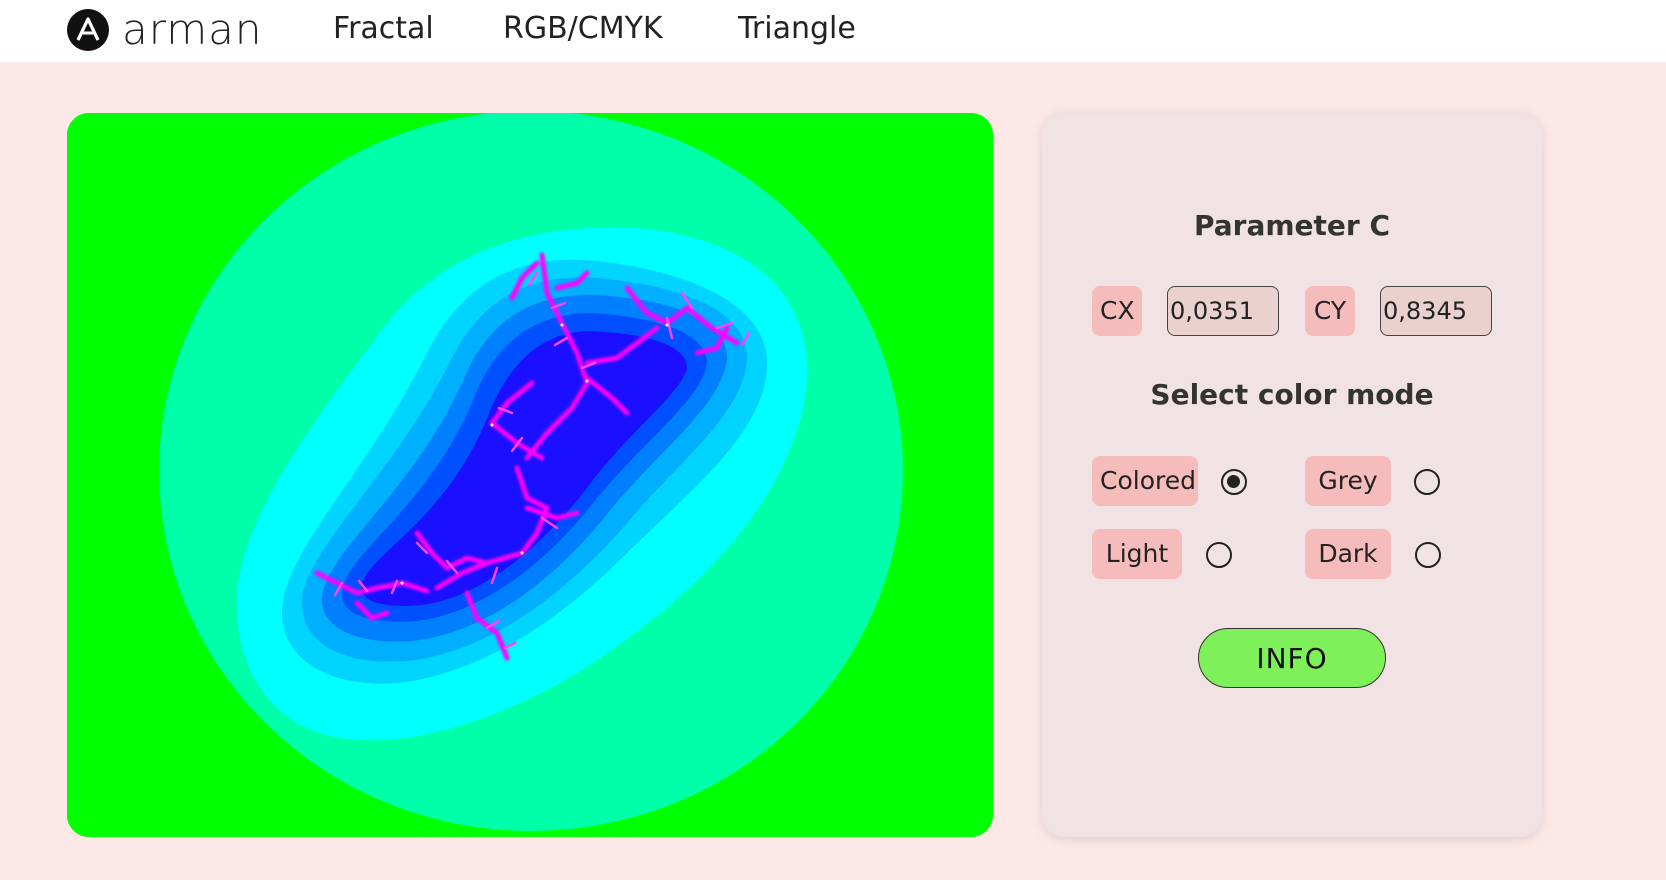 This screenshot has height=880, width=1666. I want to click on grey-label: Grey, so click(1348, 481).